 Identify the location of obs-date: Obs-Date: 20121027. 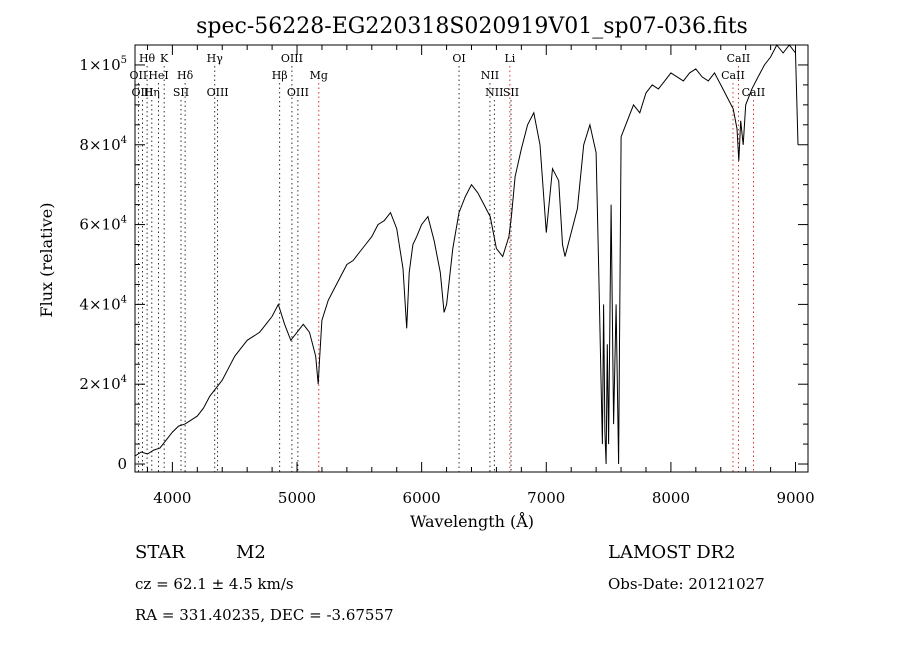
(686, 584).